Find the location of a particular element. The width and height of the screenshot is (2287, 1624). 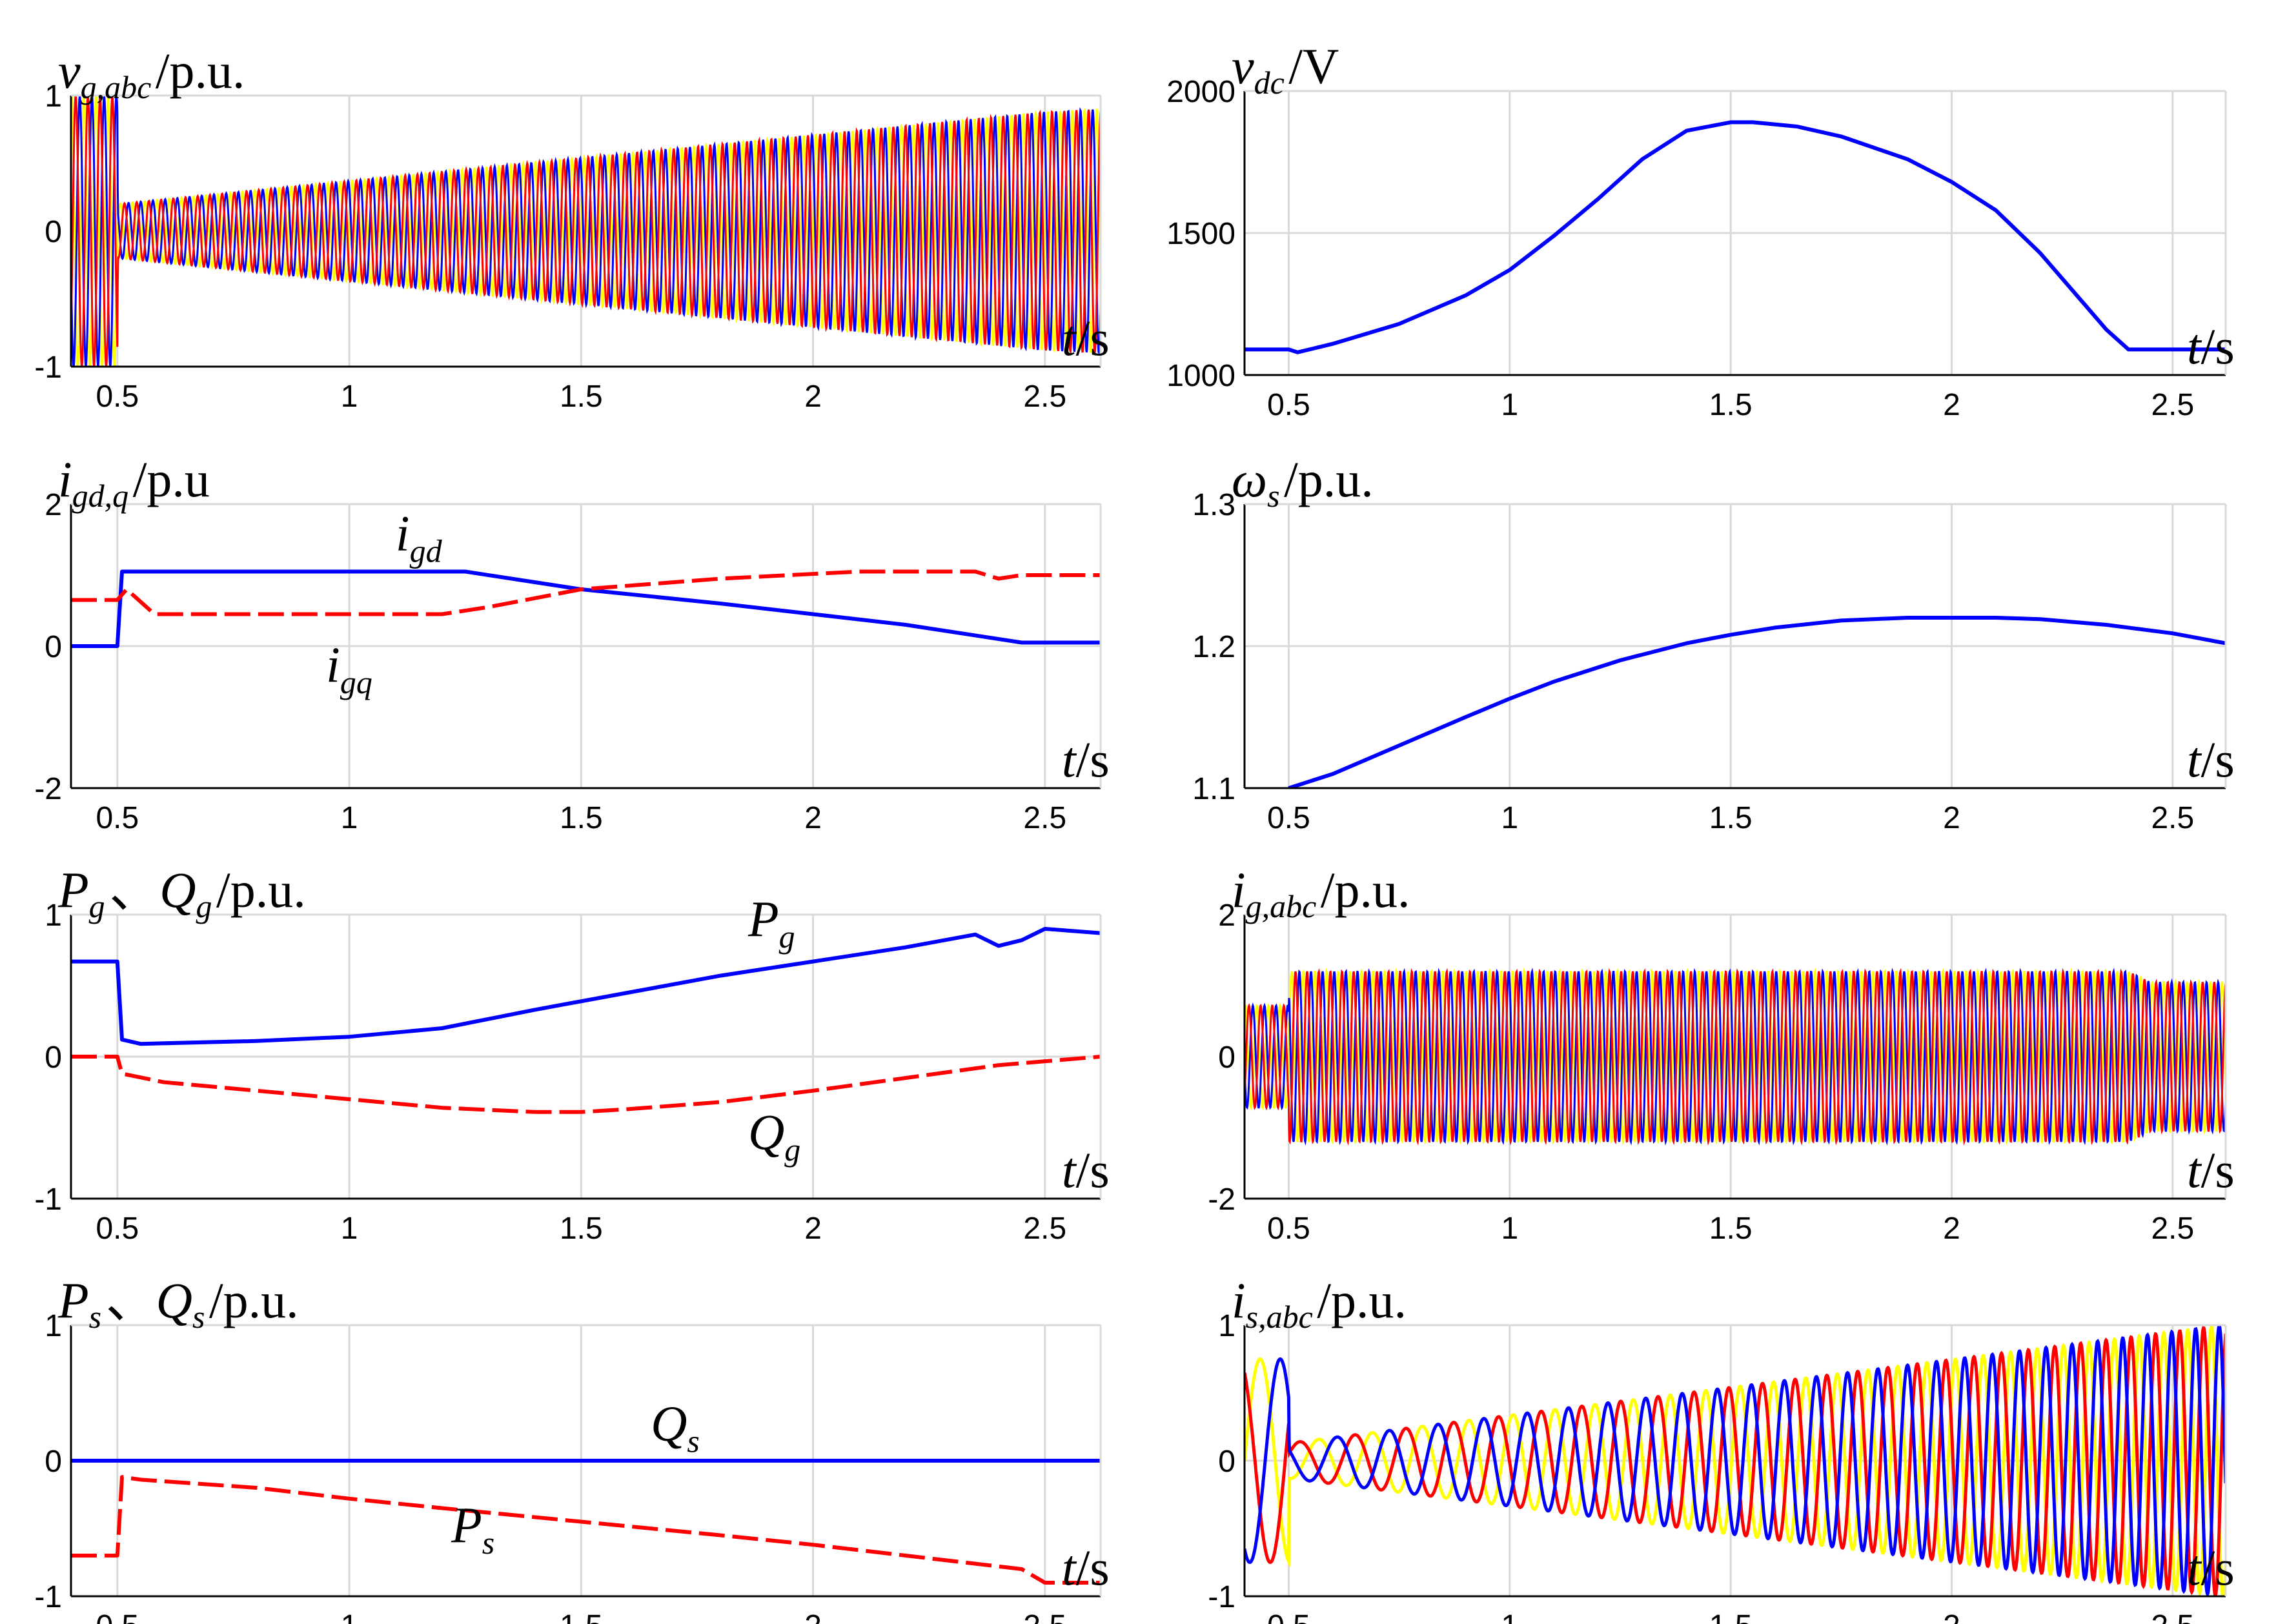

series-v_dc is located at coordinates (1735, 237).